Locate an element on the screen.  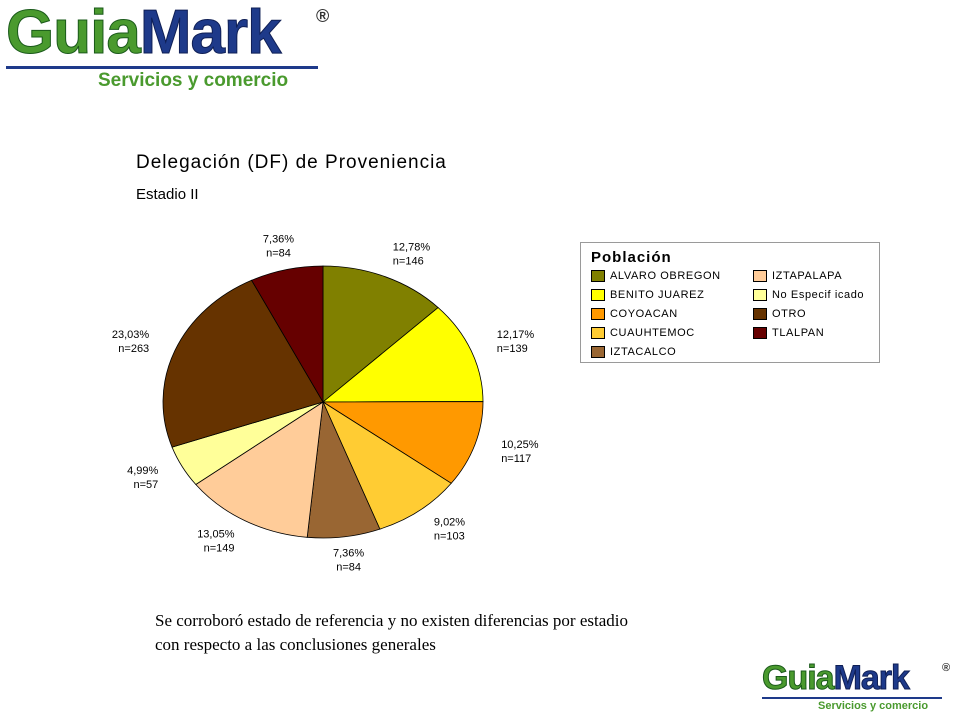
legend-label: IZTAPALAPA is located at coordinates (807, 276).